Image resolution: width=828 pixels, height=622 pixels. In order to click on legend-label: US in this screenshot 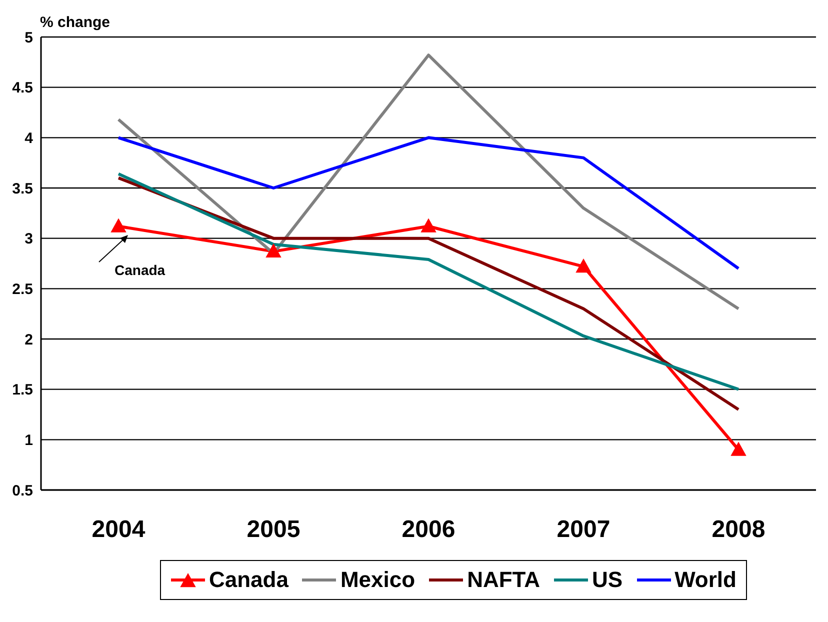, I will do `click(607, 580)`.